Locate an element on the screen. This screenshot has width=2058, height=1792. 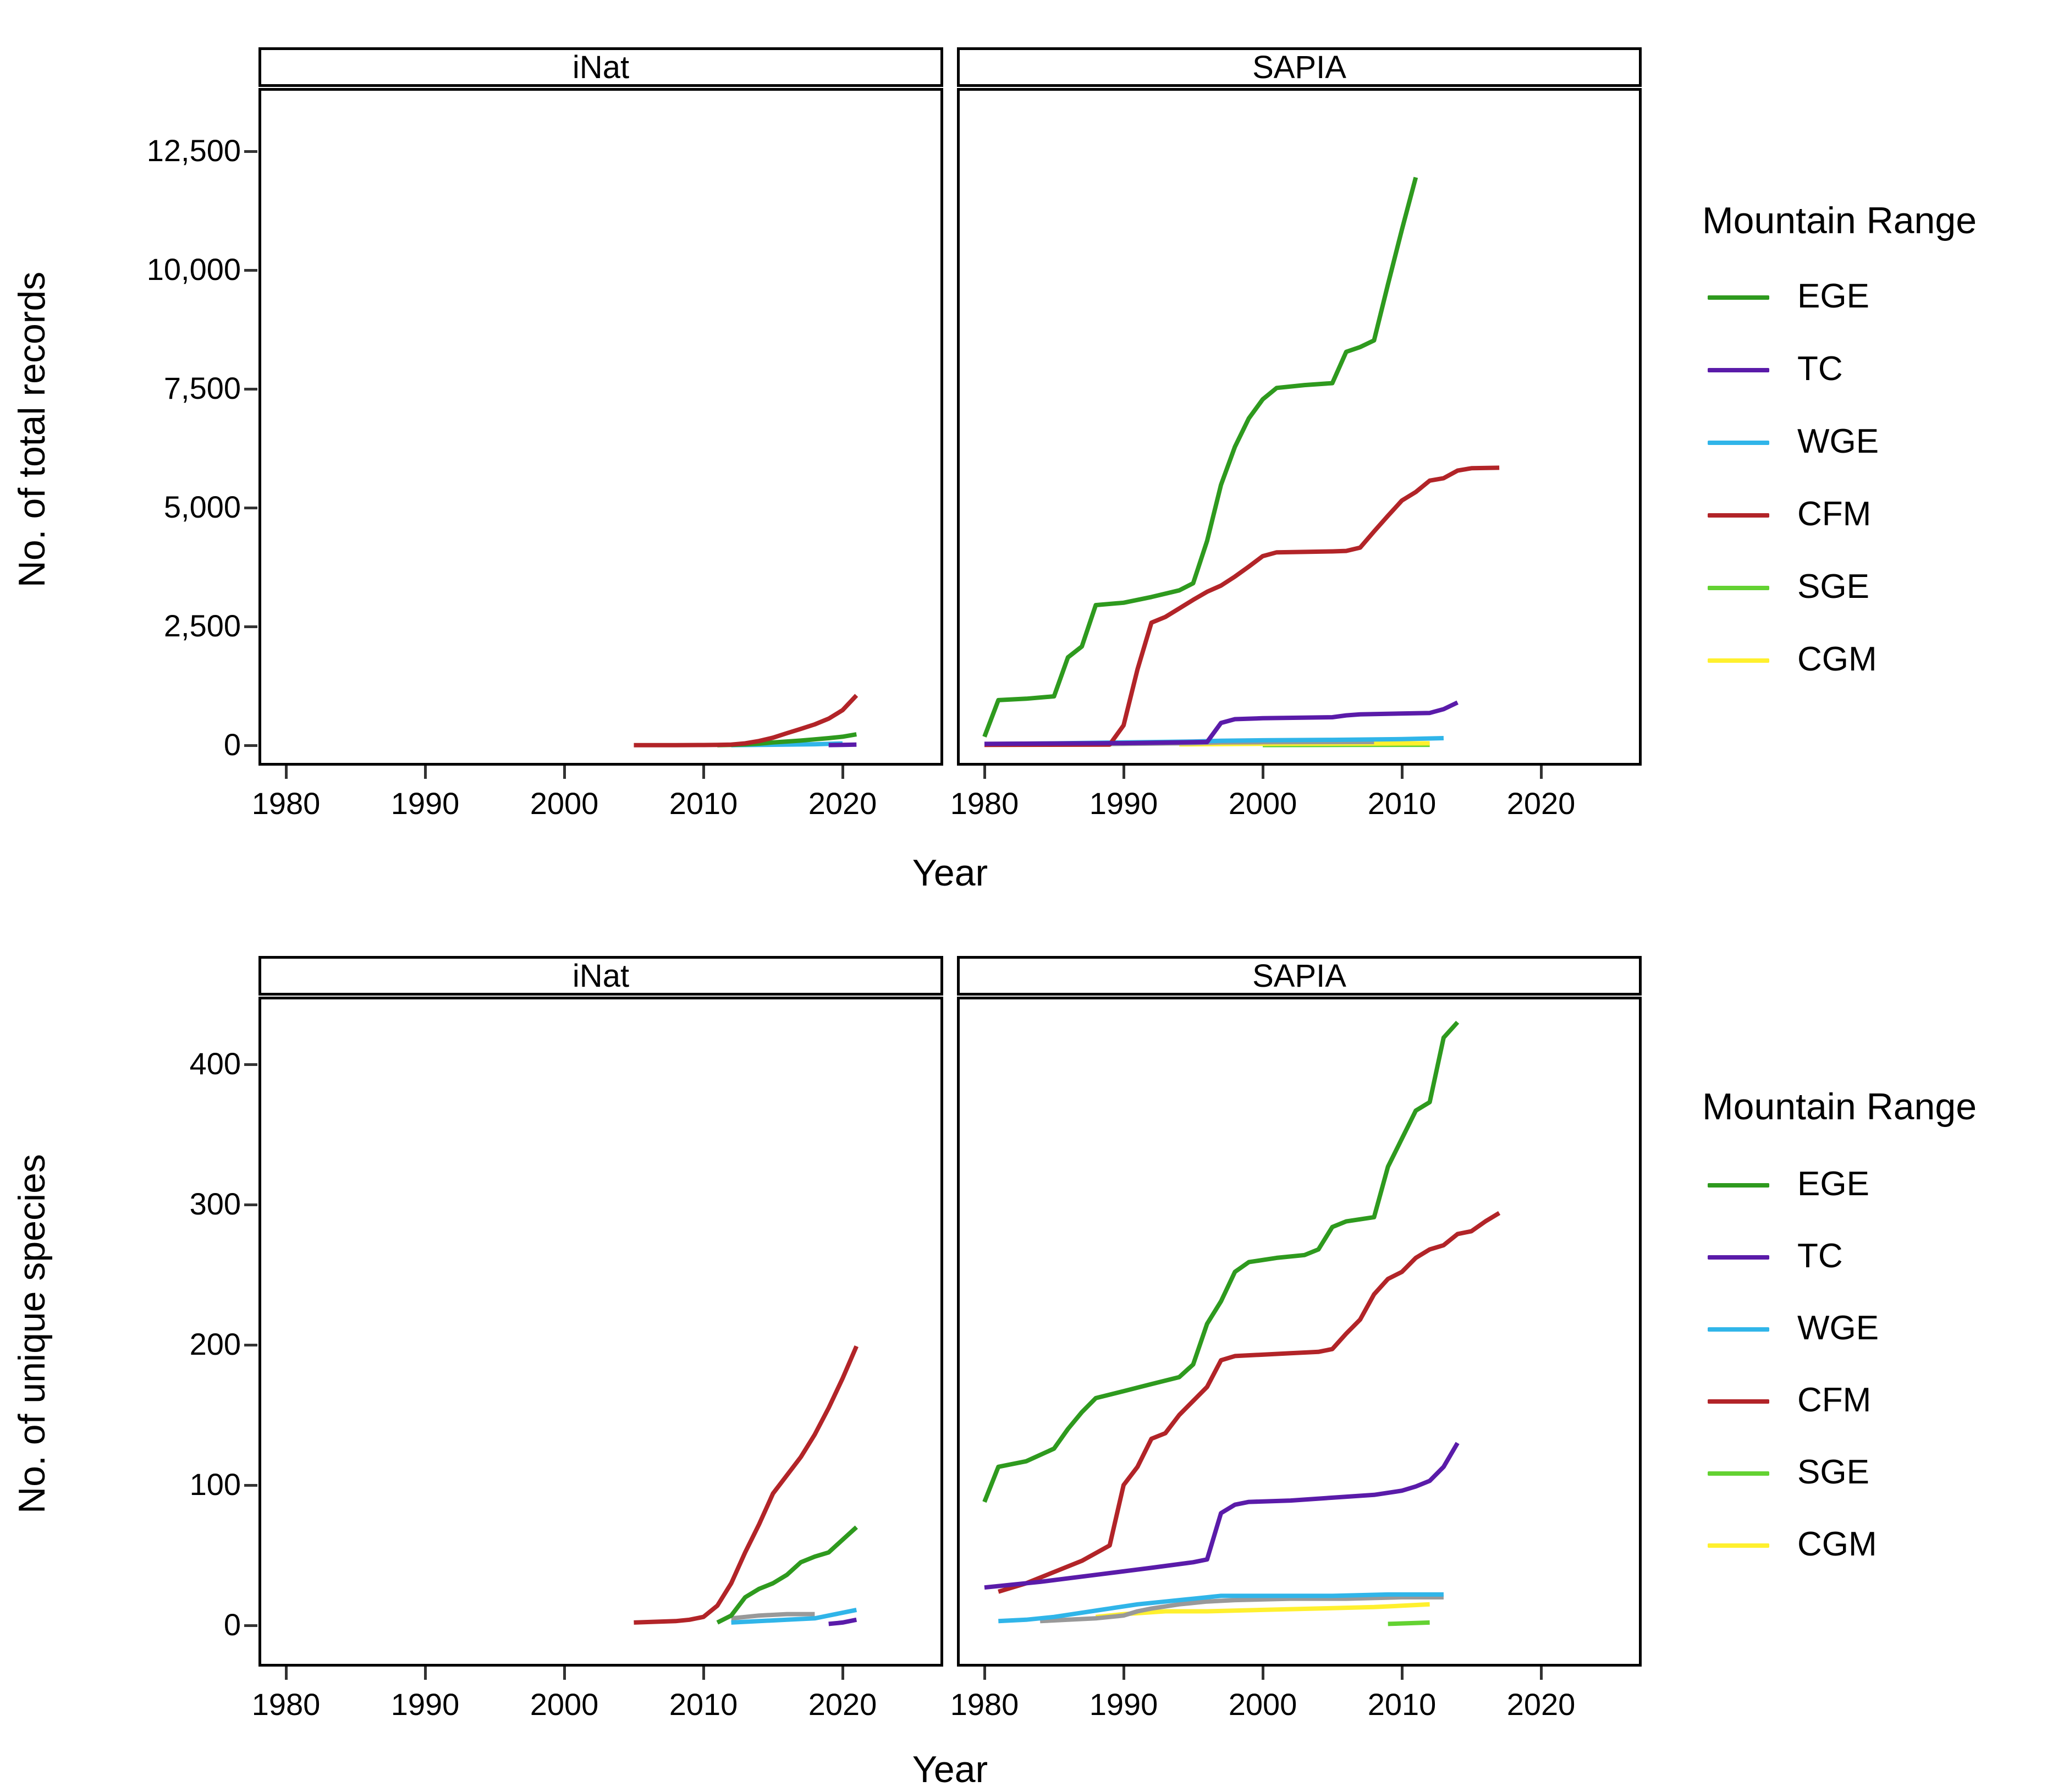
y-tick-label: 300 is located at coordinates (215, 1203).